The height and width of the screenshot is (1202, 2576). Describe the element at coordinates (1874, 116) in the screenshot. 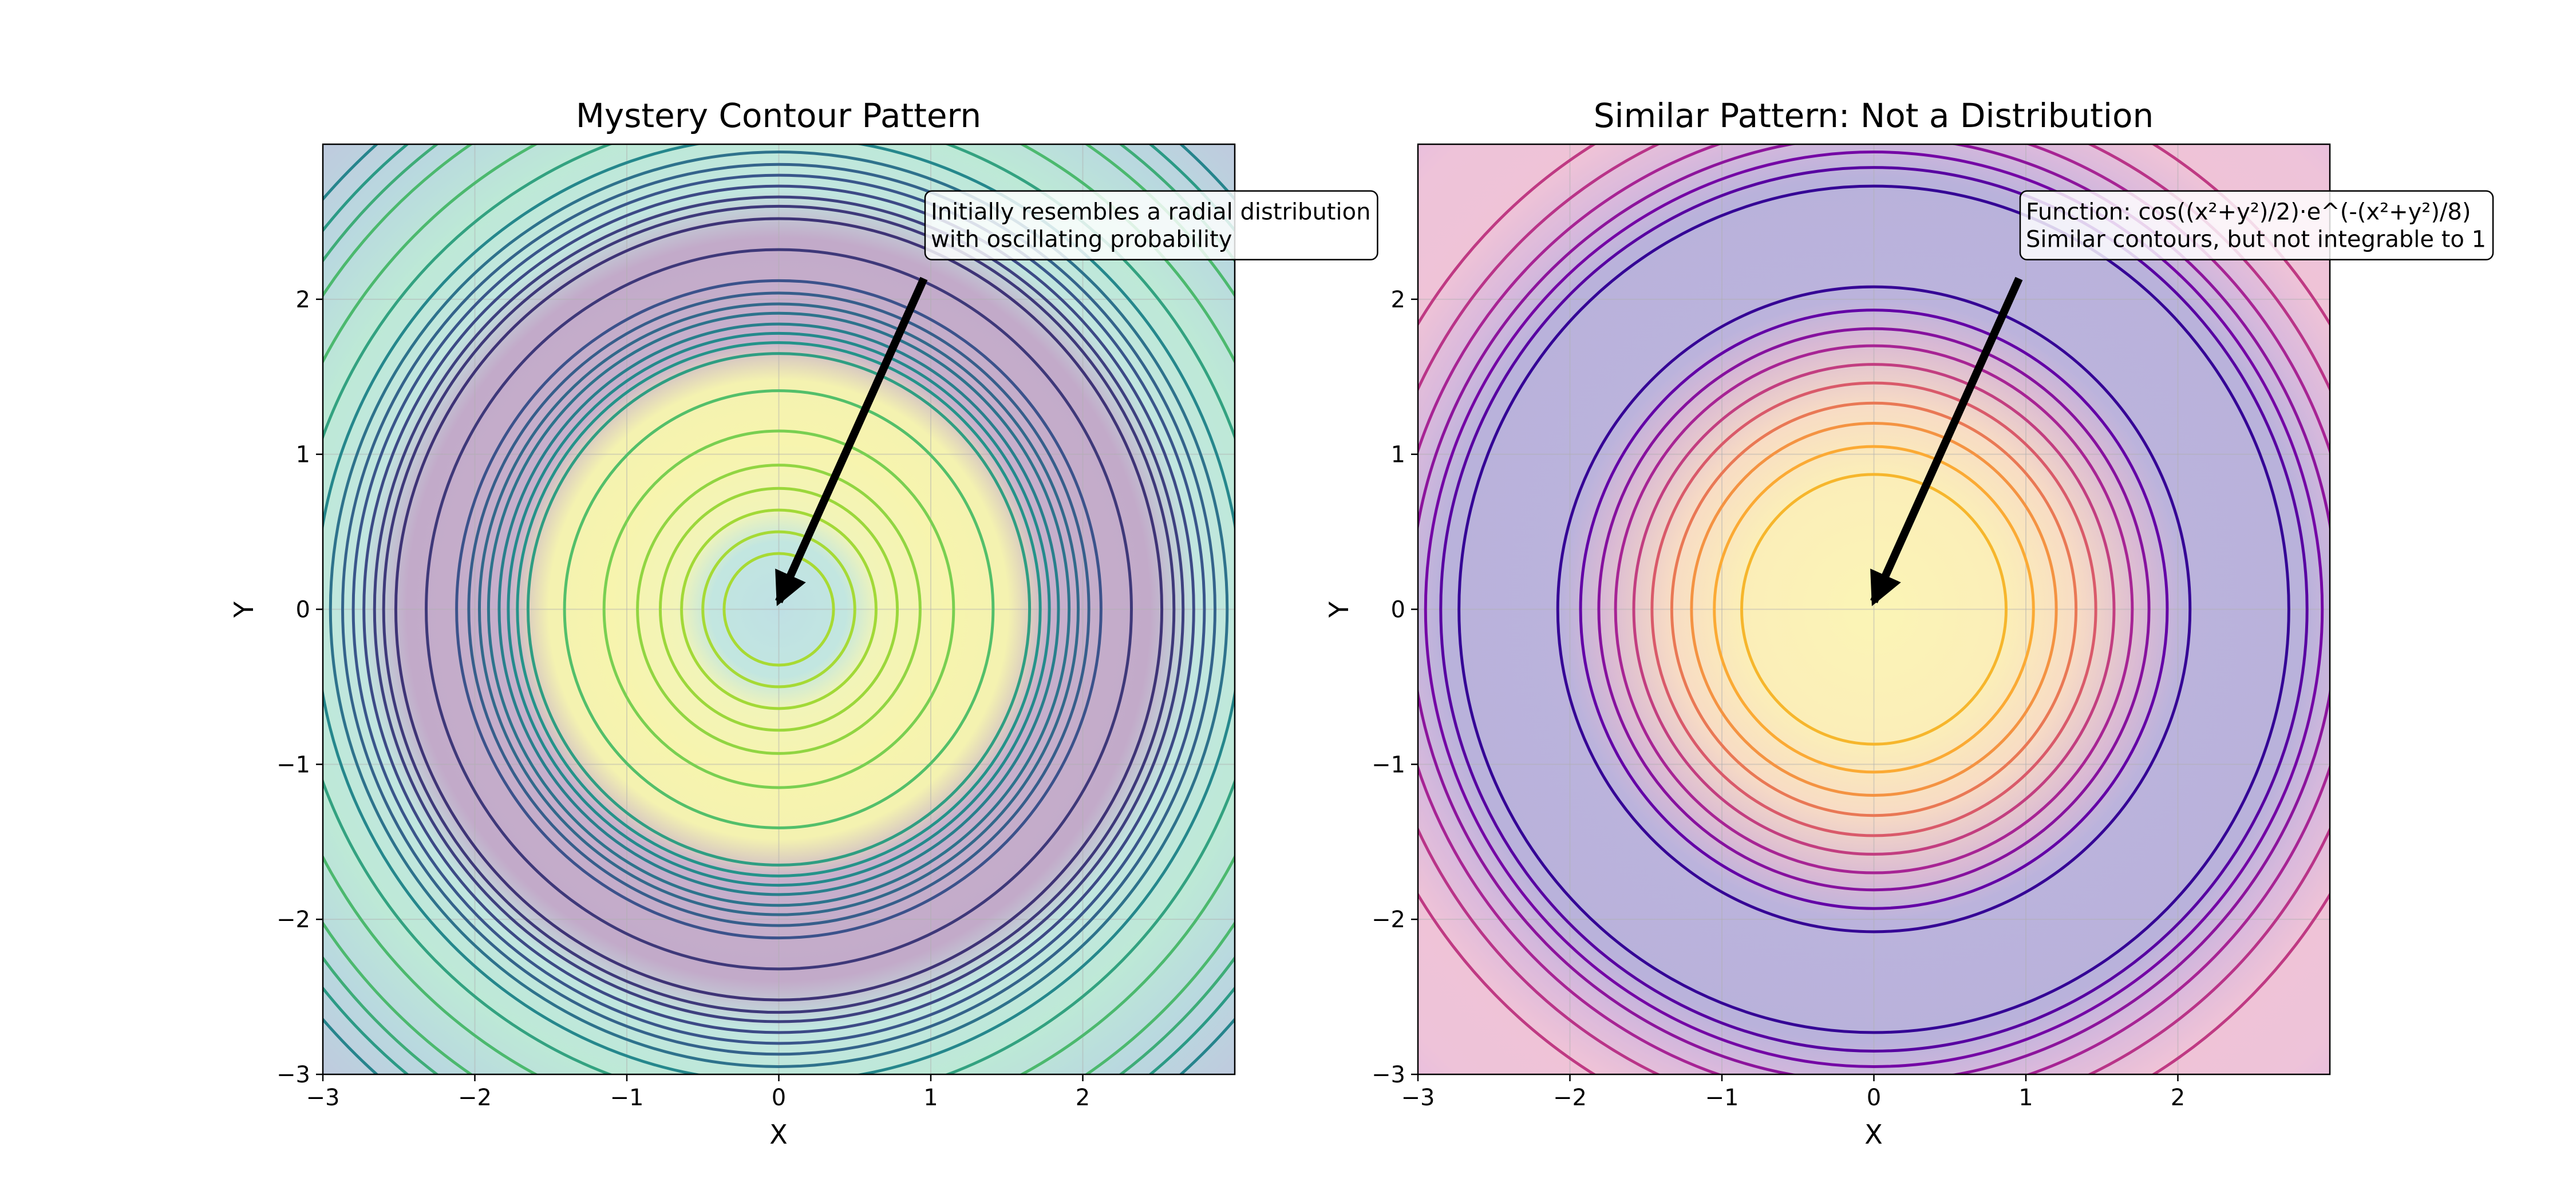

I see `panel-right-title: Similar Pattern: Not a Distribution` at that location.